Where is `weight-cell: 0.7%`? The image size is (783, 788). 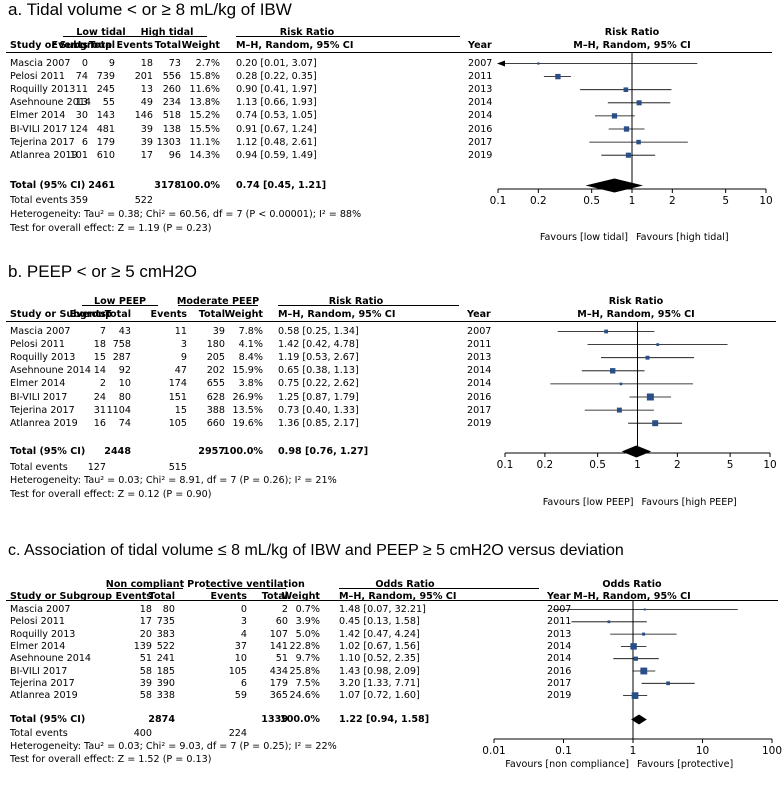
weight-cell: 0.7% is located at coordinates (307, 609).